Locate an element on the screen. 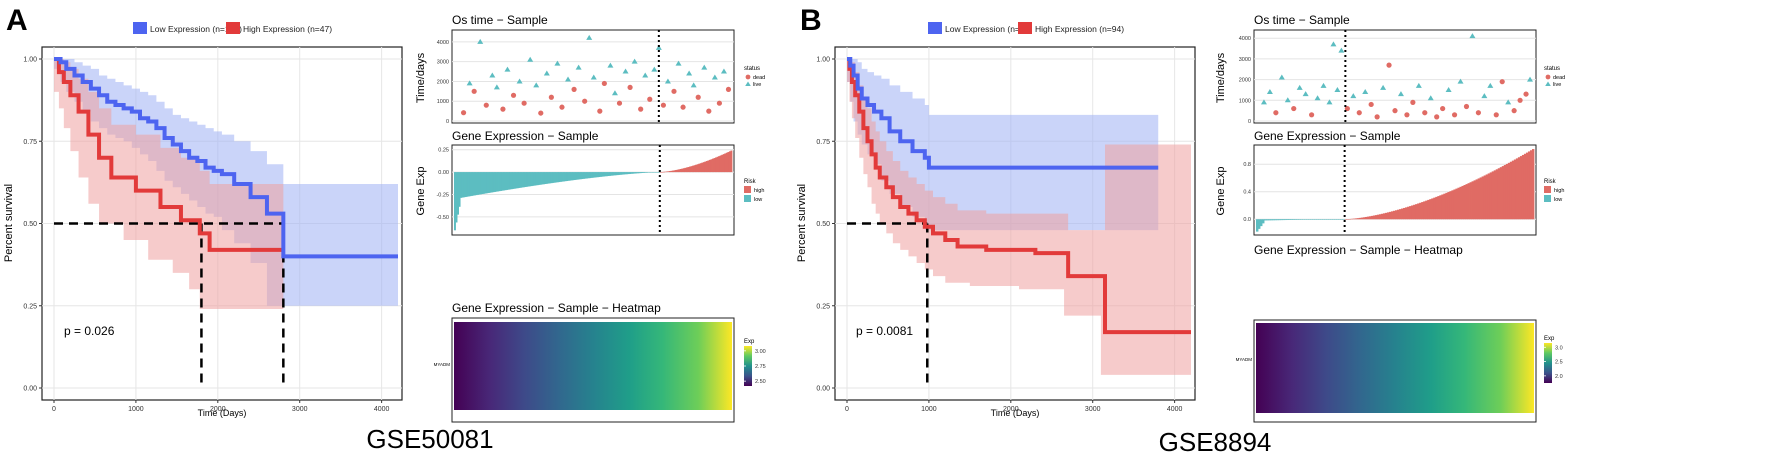 Image resolution: width=1772 pixels, height=459 pixels. heat-a-title: Gene Expression − Sample − Heatmap is located at coordinates (556, 308).